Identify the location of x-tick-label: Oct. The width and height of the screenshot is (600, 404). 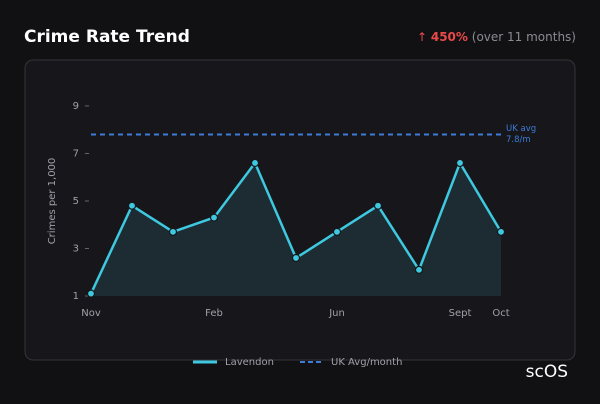
(500, 313).